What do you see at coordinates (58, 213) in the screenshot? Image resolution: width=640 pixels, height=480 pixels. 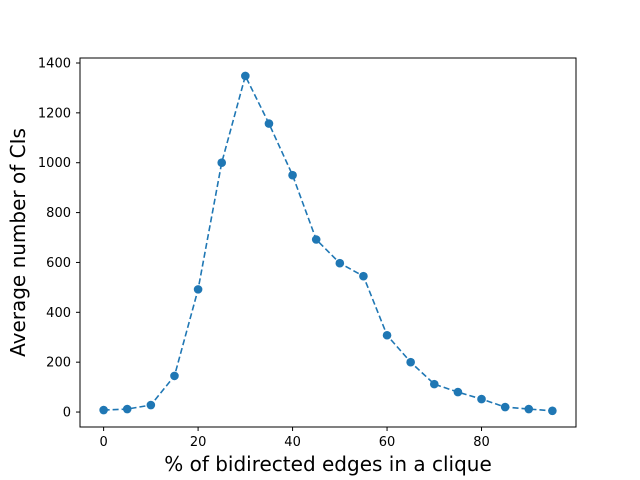 I see `y-tick-label: 800` at bounding box center [58, 213].